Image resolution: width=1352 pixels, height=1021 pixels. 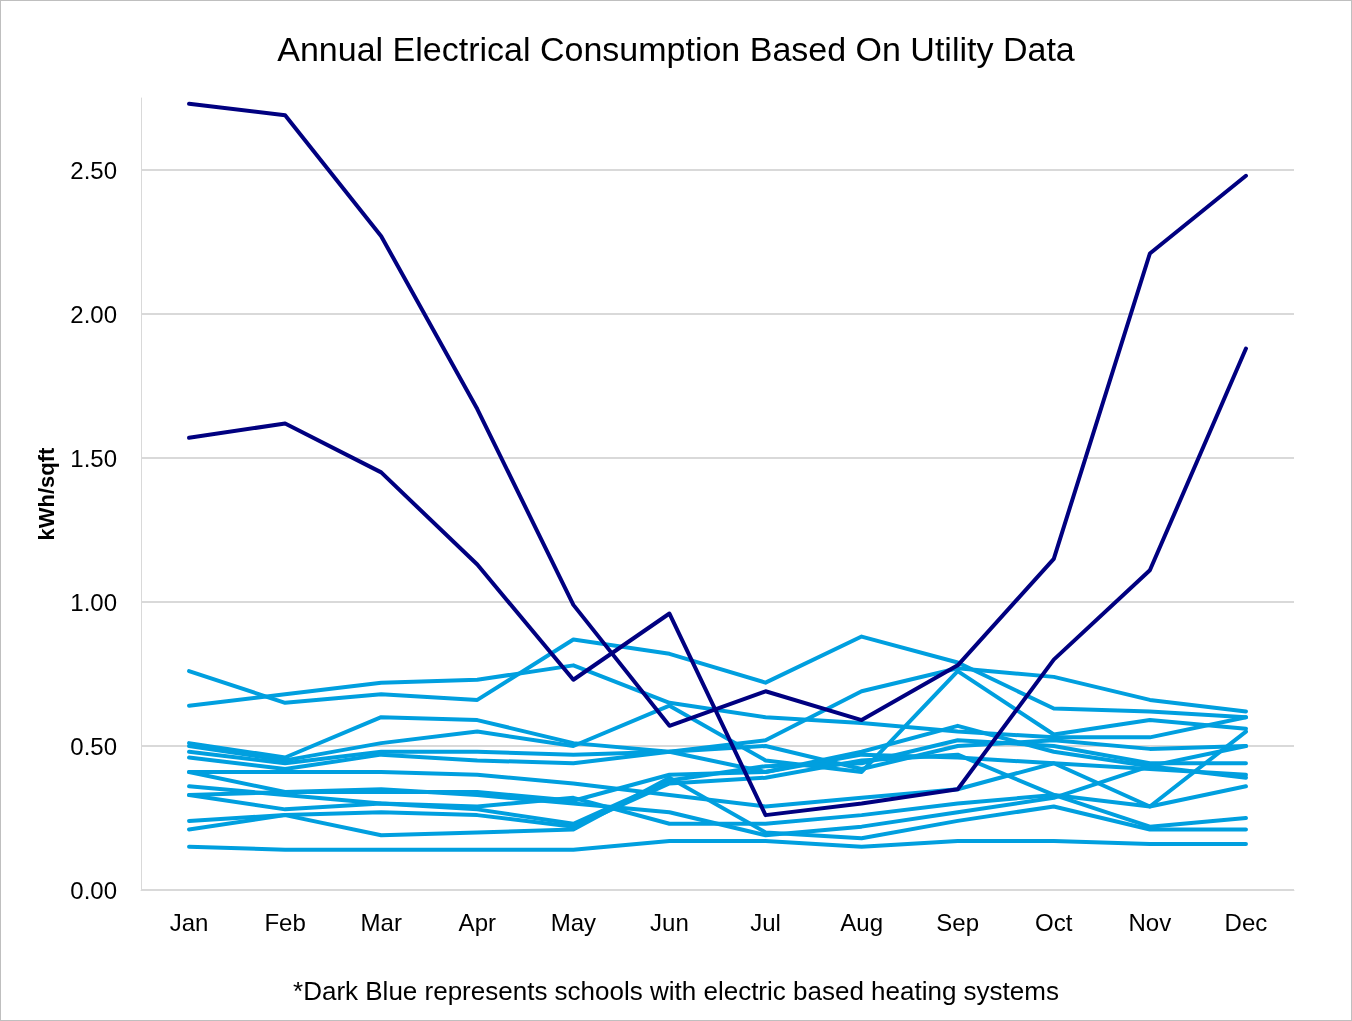 I want to click on x-tick-label: Nov, so click(x=1150, y=922).